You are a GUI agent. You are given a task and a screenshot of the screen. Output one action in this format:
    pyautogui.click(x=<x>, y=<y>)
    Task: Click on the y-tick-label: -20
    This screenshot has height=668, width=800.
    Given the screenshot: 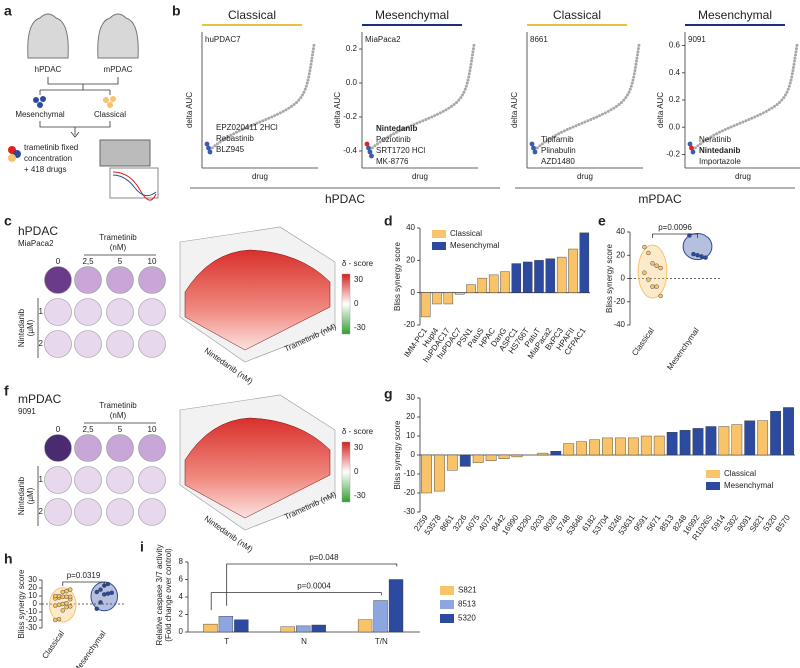 What is the action you would take?
    pyautogui.click(x=409, y=492)
    